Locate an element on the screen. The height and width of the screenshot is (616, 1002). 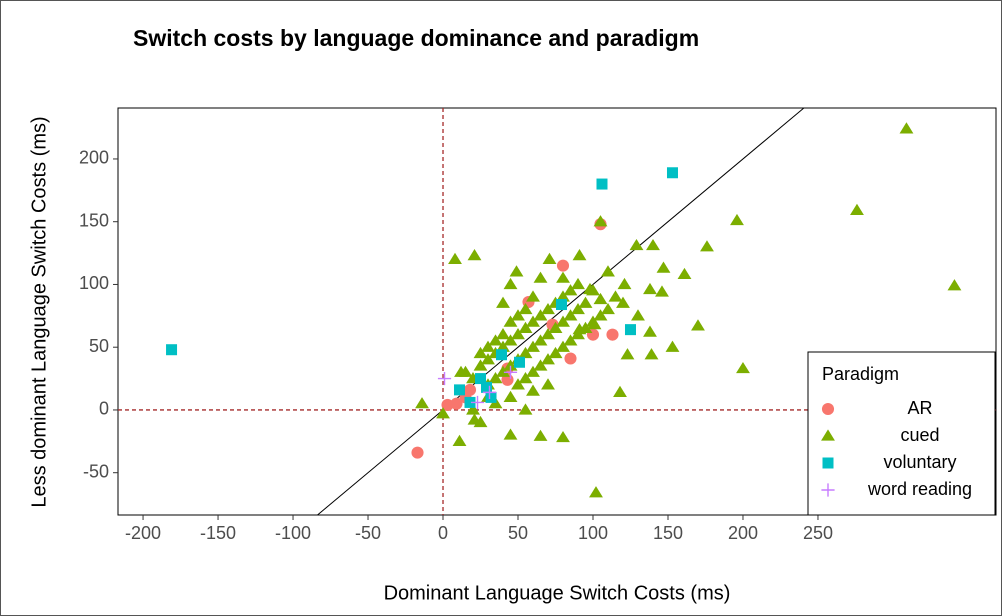
legend-marker is located at coordinates (828, 409).